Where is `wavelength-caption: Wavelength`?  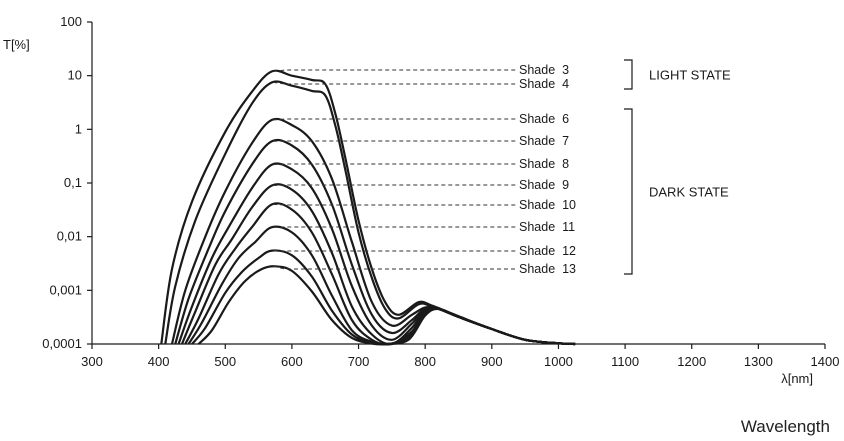
wavelength-caption: Wavelength is located at coordinates (785, 426).